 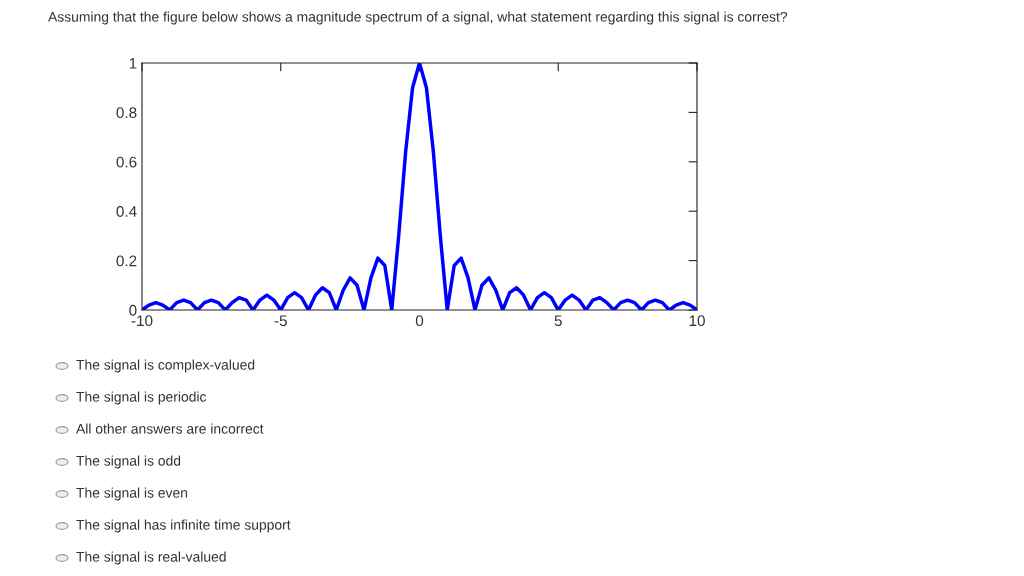 What do you see at coordinates (558, 321) in the screenshot?
I see `x-tick-label: 5` at bounding box center [558, 321].